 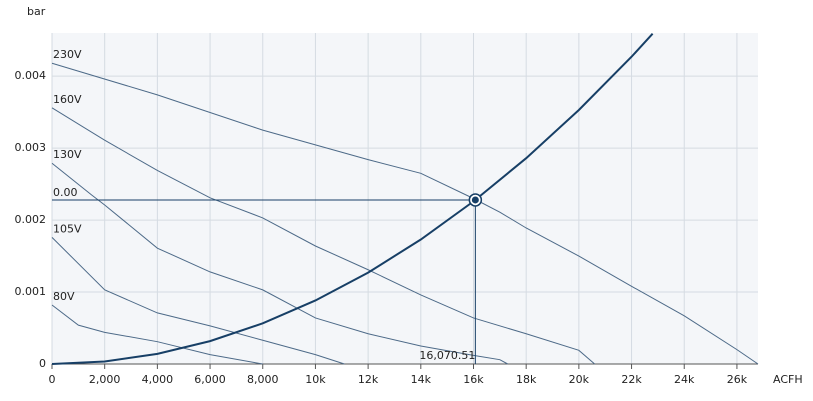 What do you see at coordinates (158, 379) in the screenshot?
I see `x-tick-label: 4,000` at bounding box center [158, 379].